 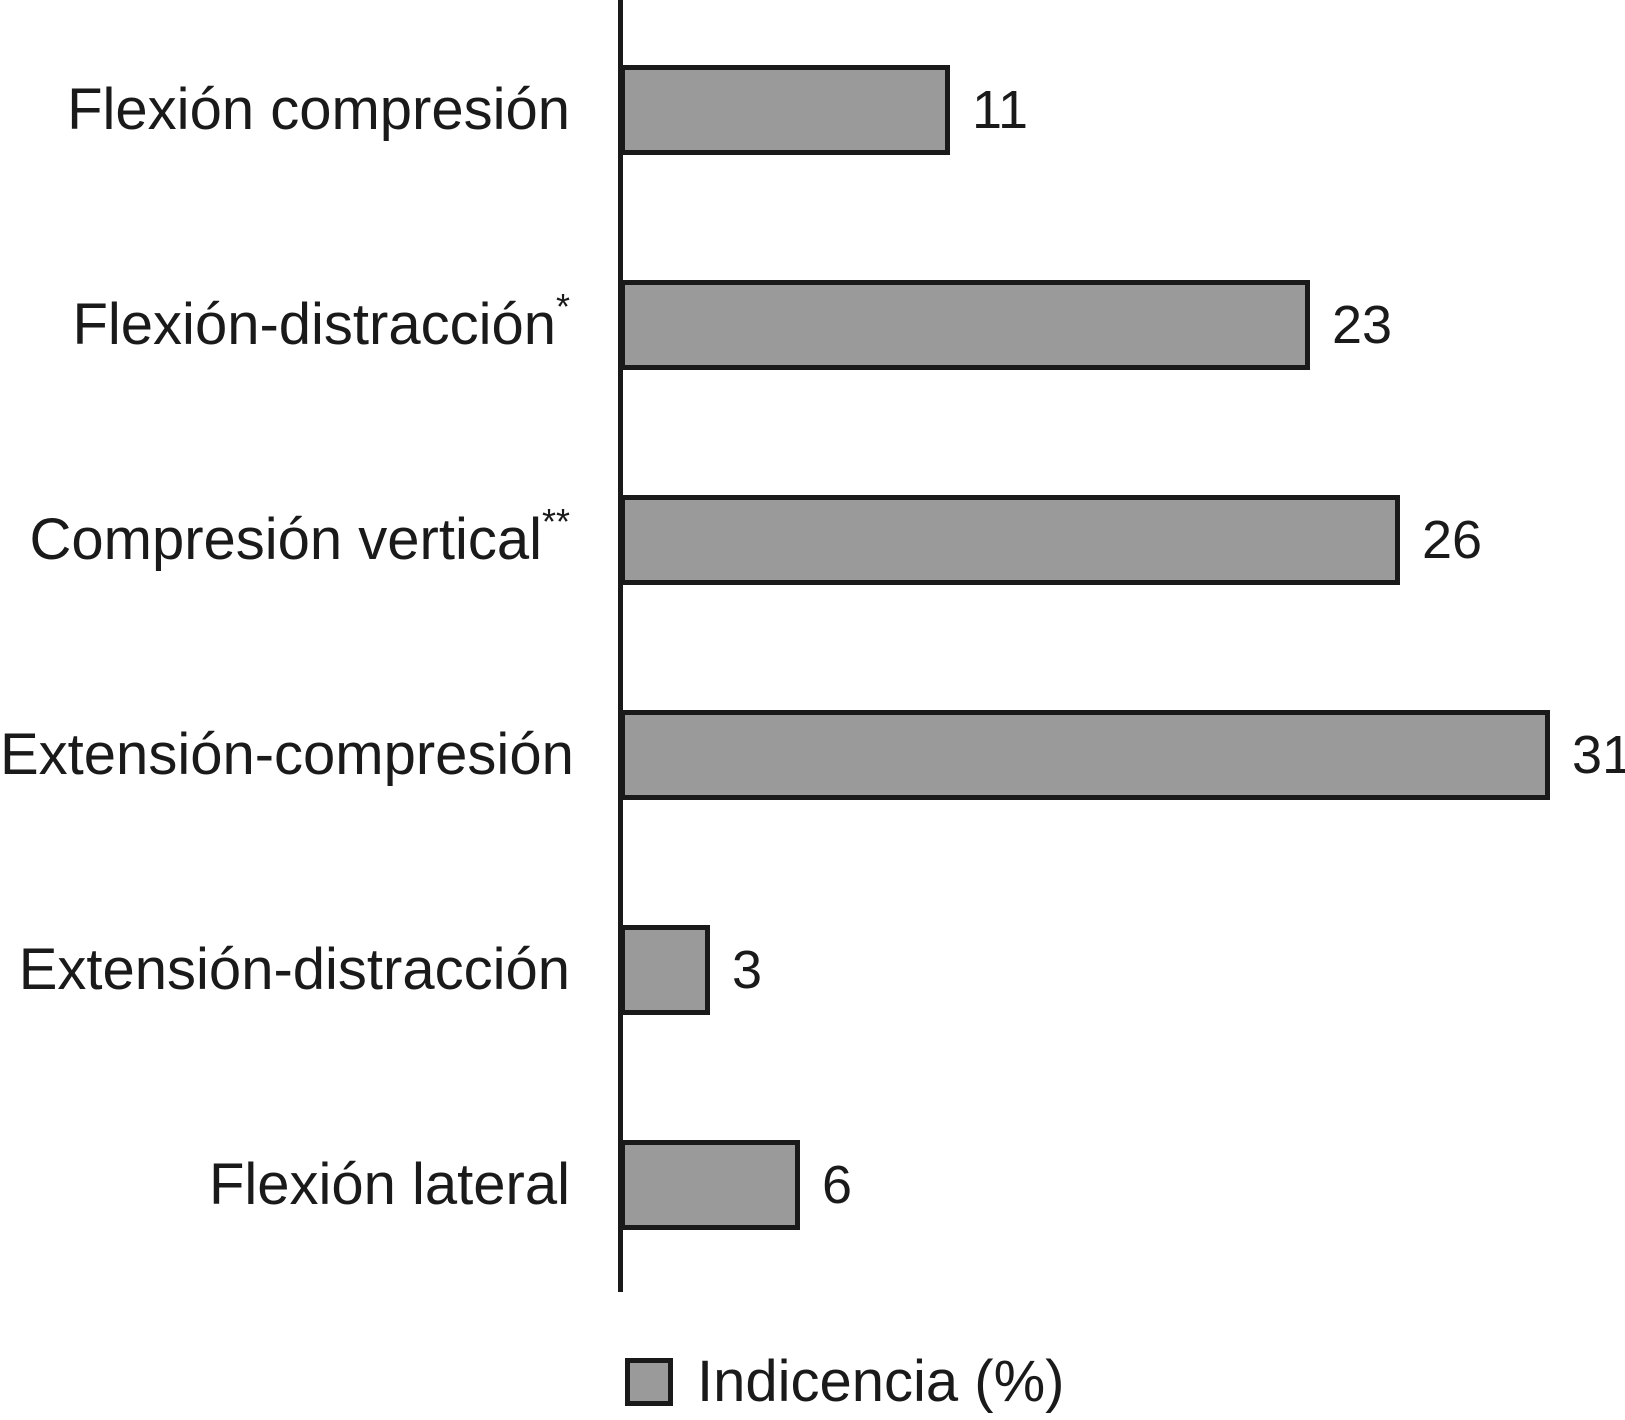 What do you see at coordinates (812, 1185) in the screenshot?
I see `bar-row: Flexión lateral 6` at bounding box center [812, 1185].